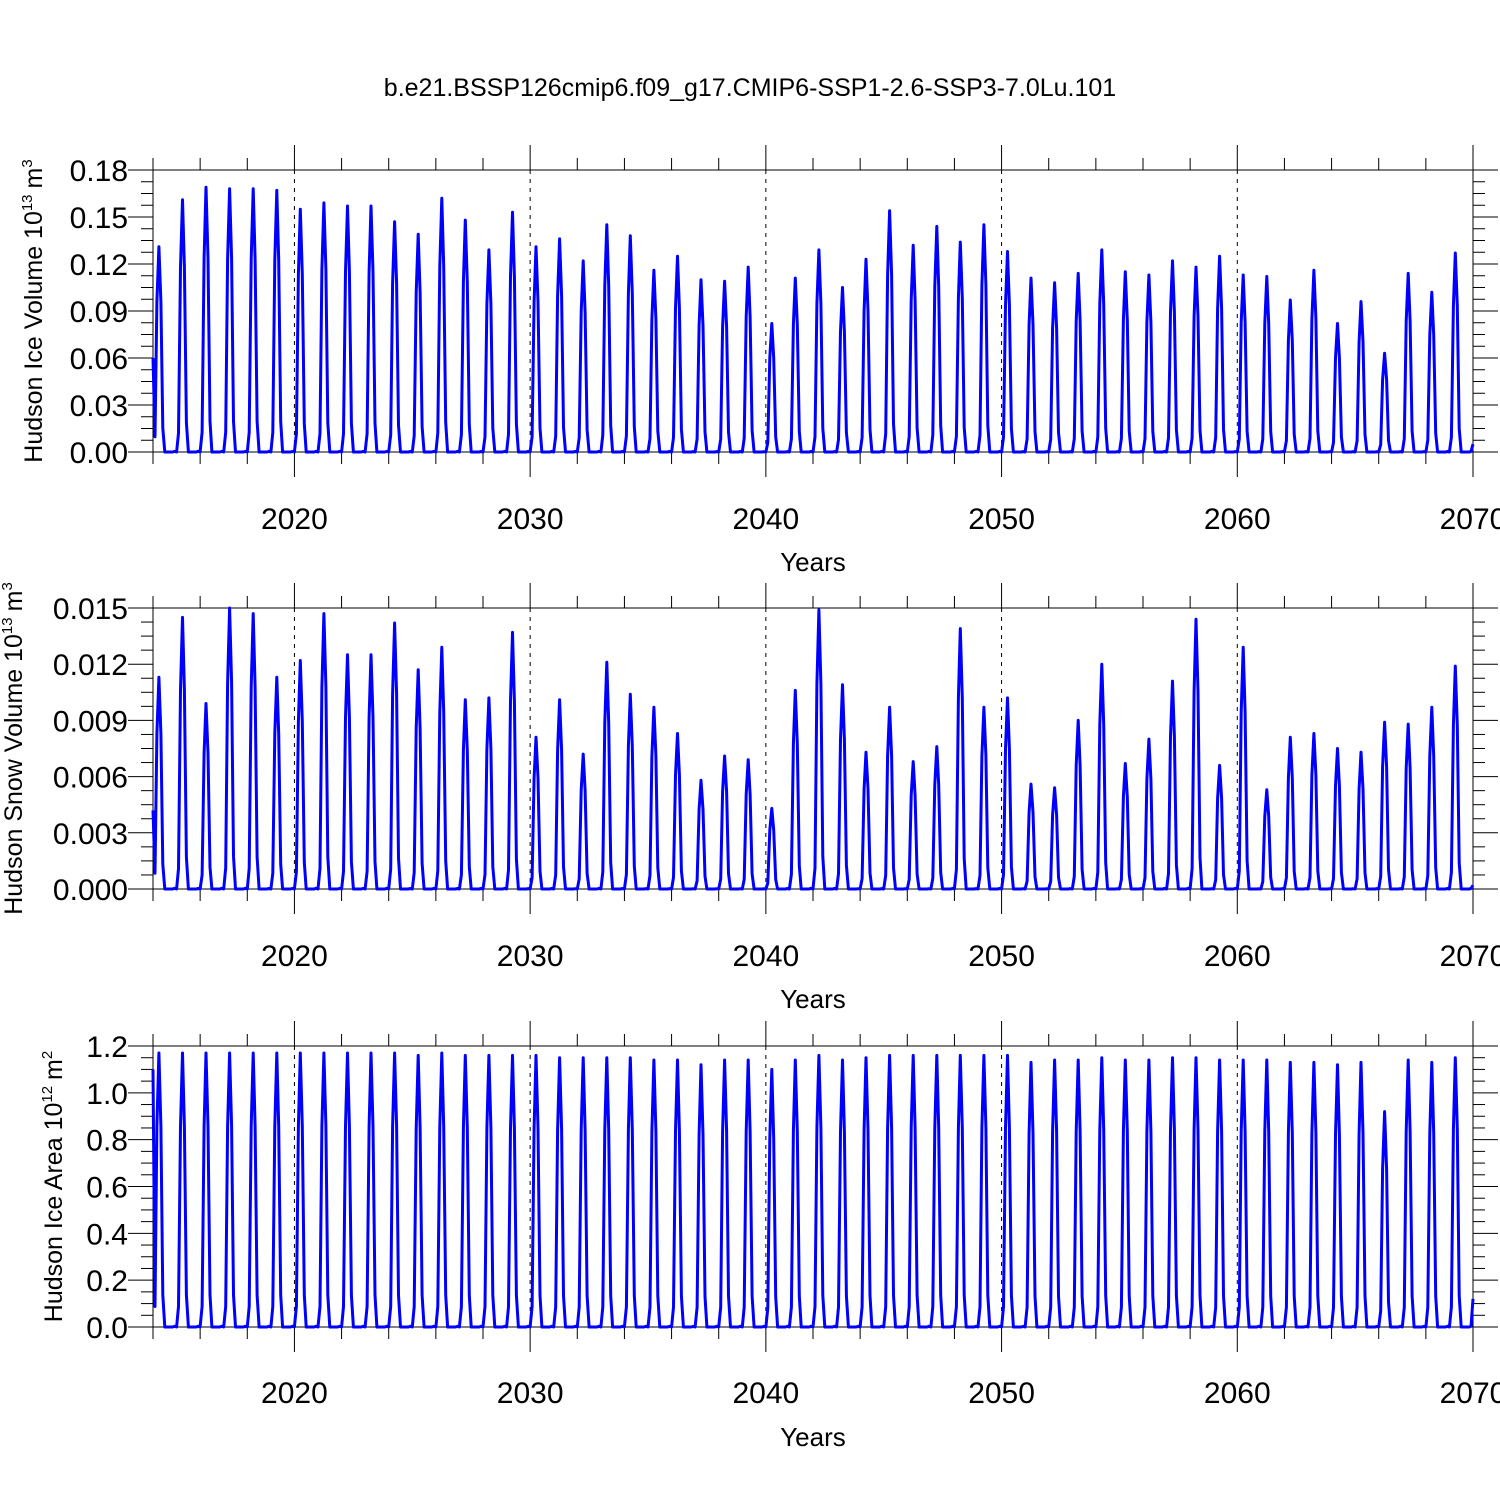  What do you see at coordinates (107, 1188) in the screenshot?
I see `y-tick-label: 0.6` at bounding box center [107, 1188].